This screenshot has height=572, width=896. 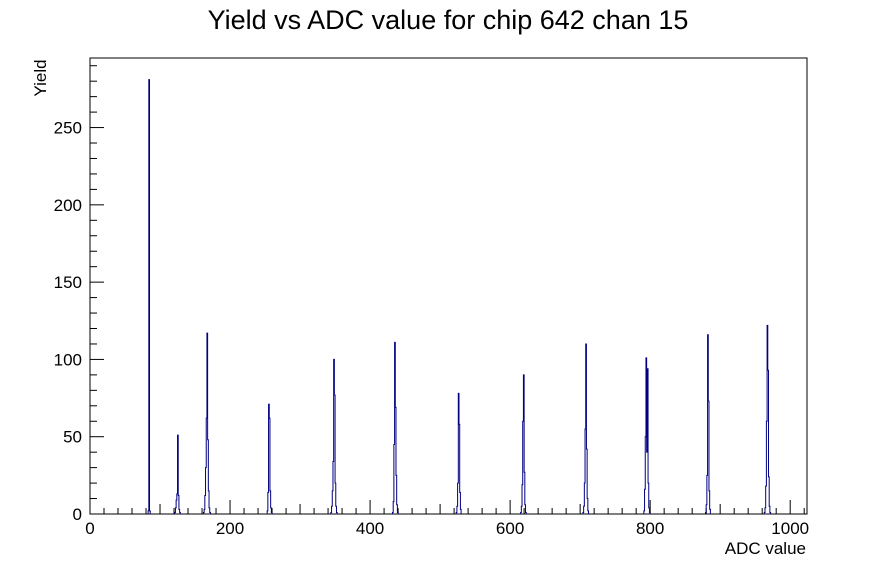 What do you see at coordinates (79, 294) in the screenshot?
I see `y-axis: 0 50 100 150 200 250` at bounding box center [79, 294].